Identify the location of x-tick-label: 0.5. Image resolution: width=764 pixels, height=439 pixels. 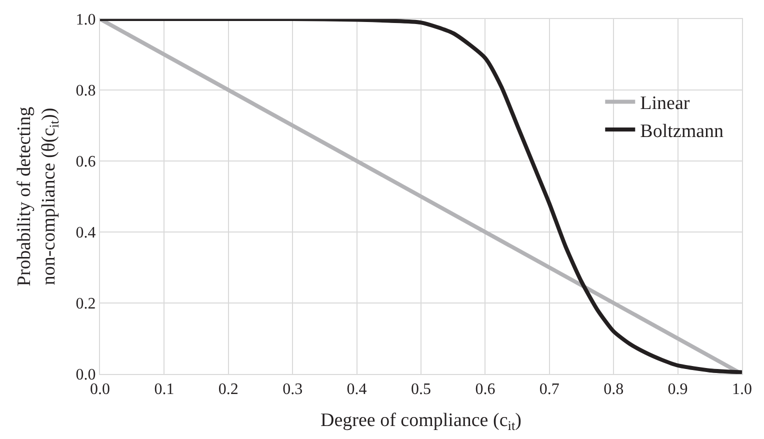
(421, 389).